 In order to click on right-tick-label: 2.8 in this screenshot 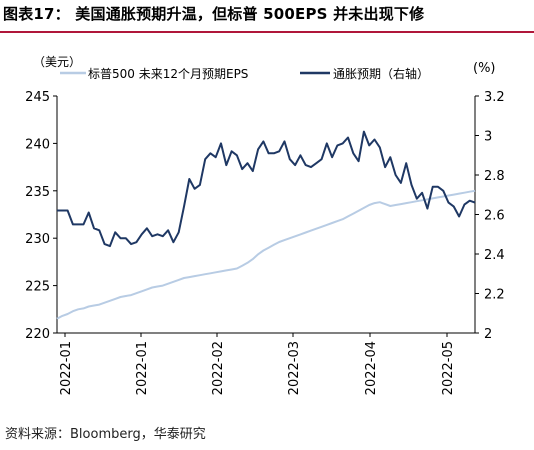, I will do `click(494, 176)`.